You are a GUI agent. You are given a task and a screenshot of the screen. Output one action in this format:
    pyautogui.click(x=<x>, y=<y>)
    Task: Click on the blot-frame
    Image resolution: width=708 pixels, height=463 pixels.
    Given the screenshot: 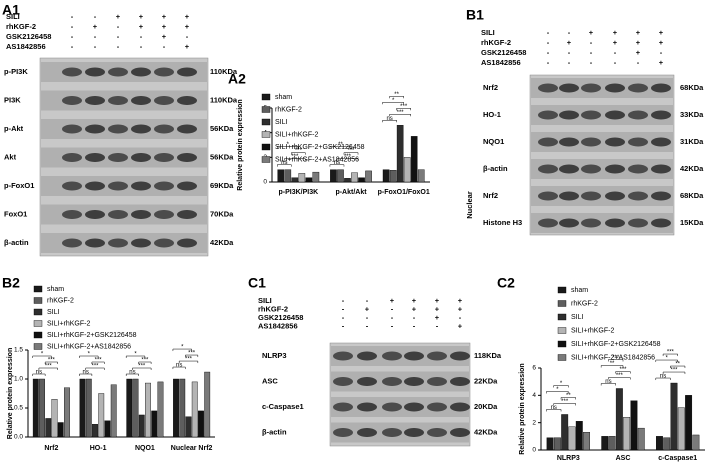 What is the action you would take?
    pyautogui.click(x=602, y=155)
    